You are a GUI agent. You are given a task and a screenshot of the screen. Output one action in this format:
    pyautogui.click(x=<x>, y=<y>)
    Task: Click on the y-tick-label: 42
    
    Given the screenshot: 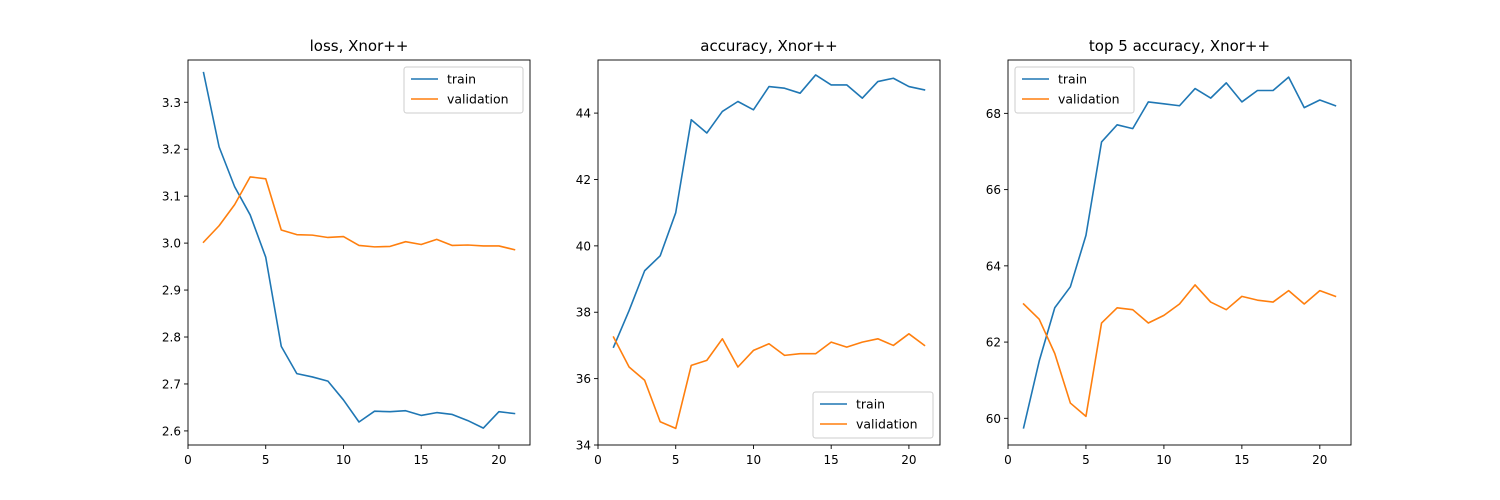 What is the action you would take?
    pyautogui.click(x=583, y=180)
    